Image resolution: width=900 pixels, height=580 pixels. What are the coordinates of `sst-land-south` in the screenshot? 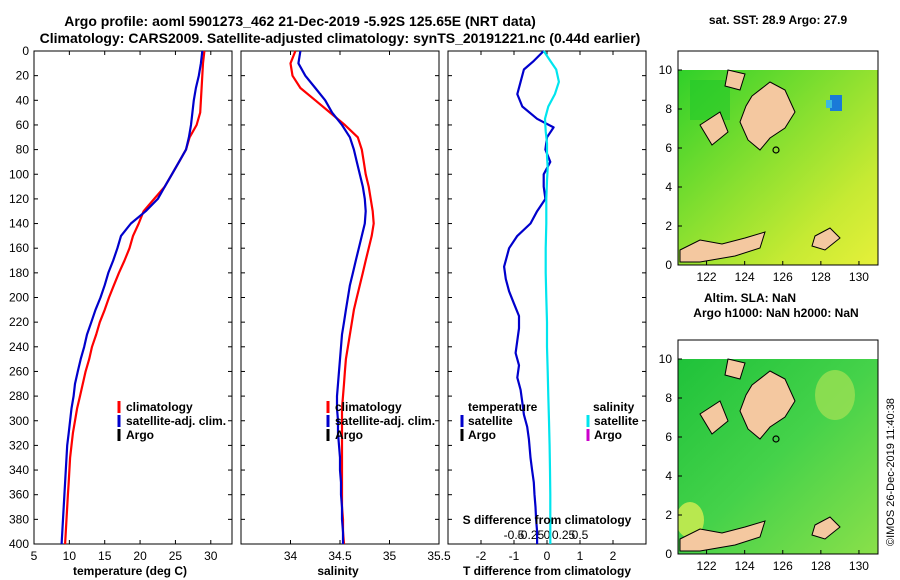 It's located at (722, 247).